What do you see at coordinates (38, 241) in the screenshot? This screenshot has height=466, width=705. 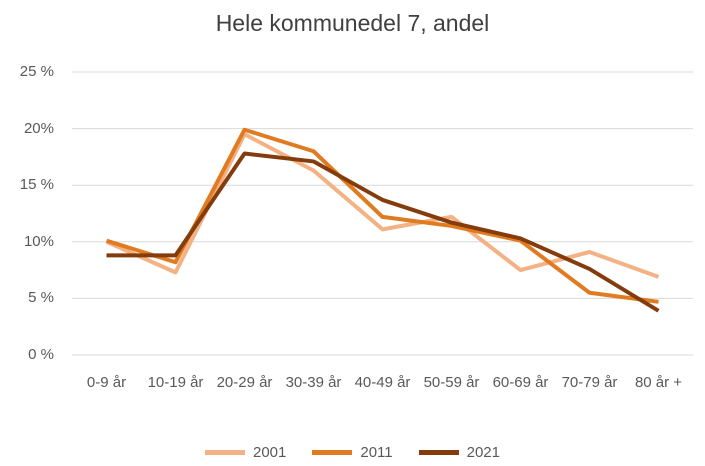 I see `y-tick-label: 10%` at bounding box center [38, 241].